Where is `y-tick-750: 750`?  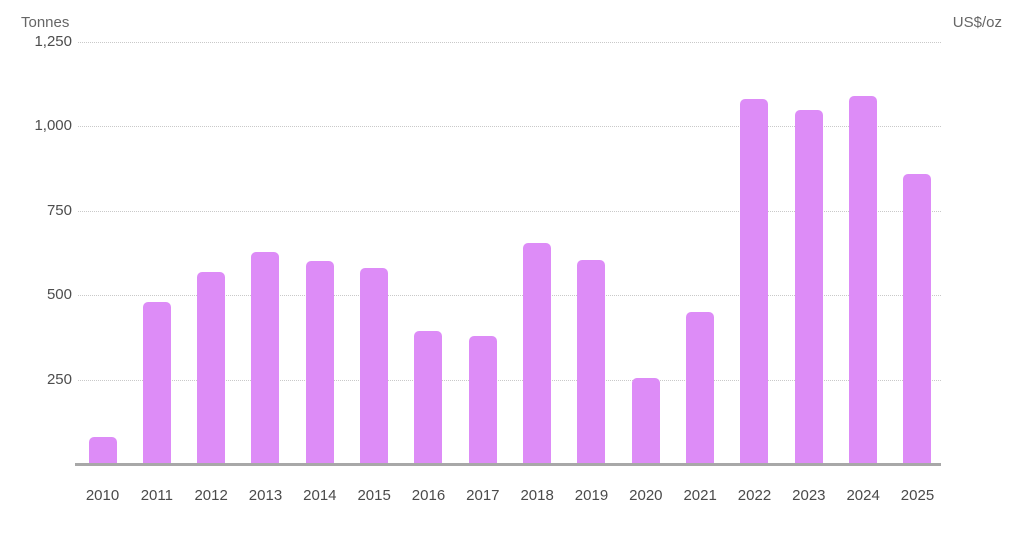
y-tick-750: 750 is located at coordinates (59, 210).